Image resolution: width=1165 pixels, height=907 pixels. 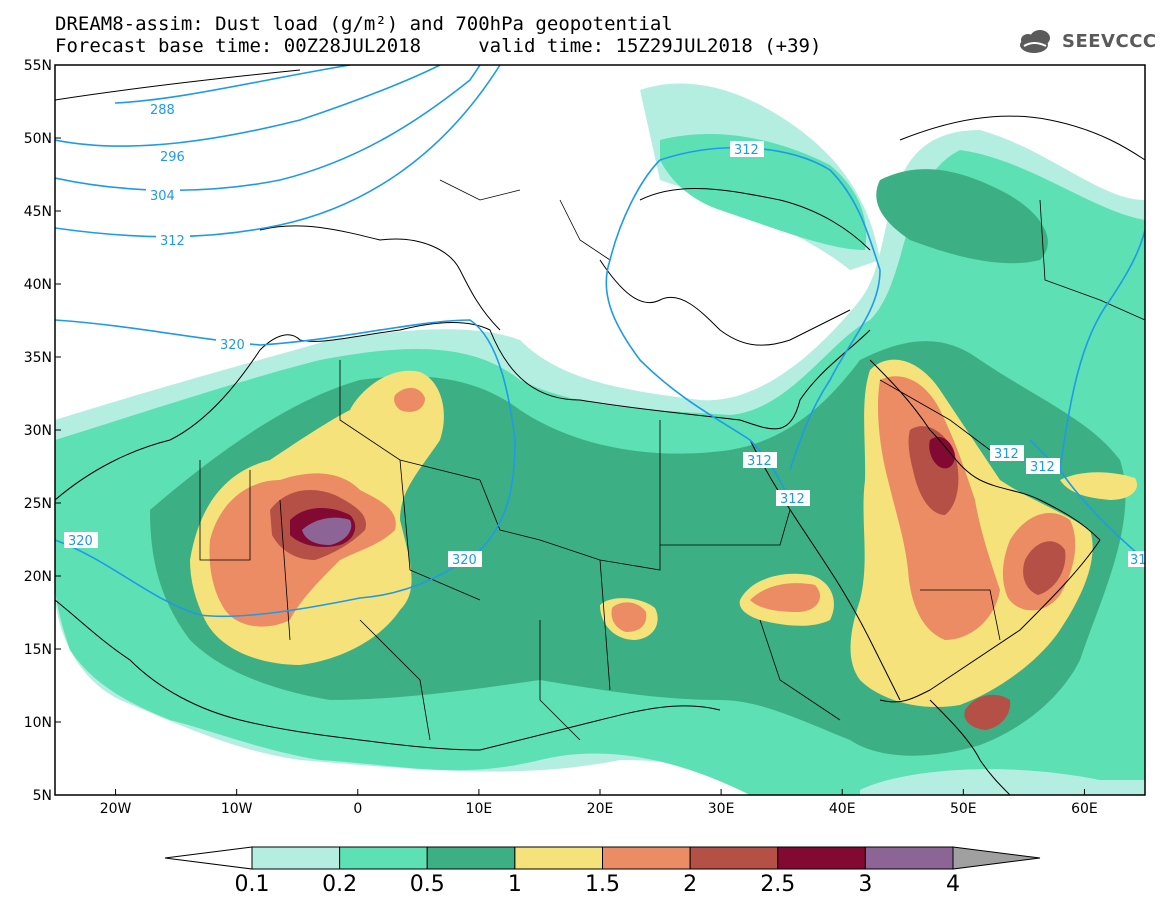 What do you see at coordinates (942, 452) in the screenshot?
I see `dust-band-2.5-arabia` at bounding box center [942, 452].